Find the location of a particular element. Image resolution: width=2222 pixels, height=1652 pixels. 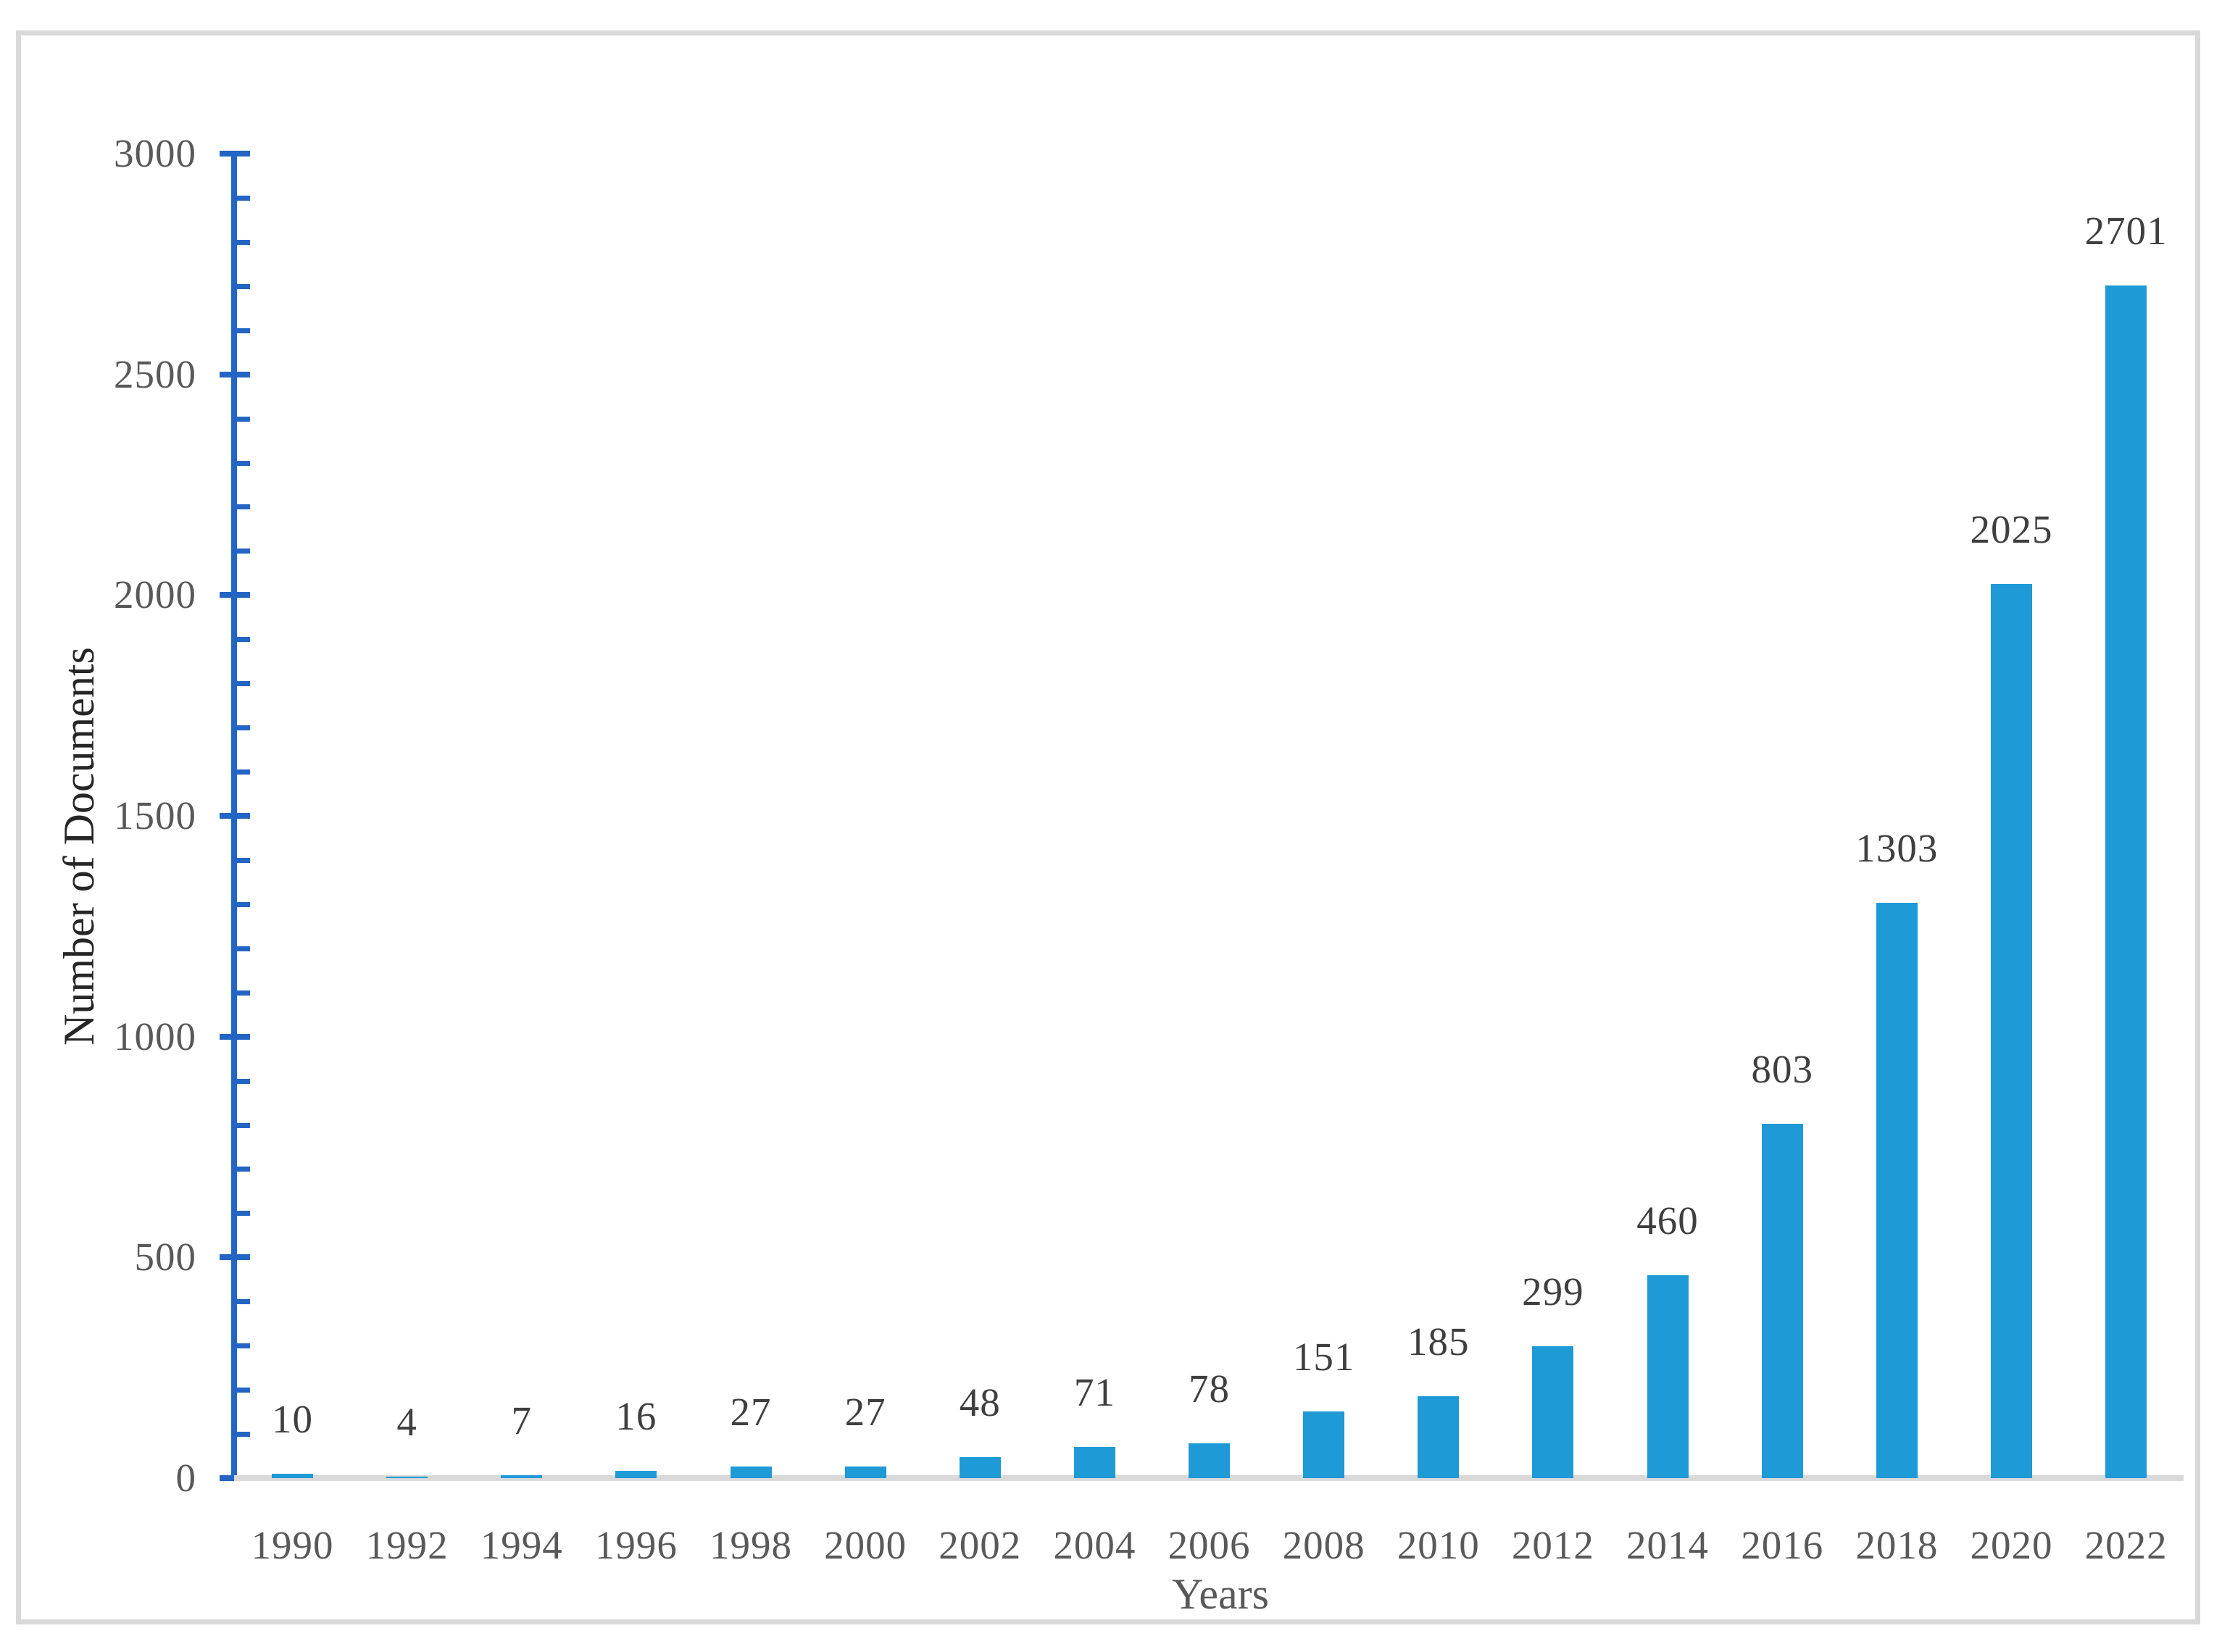

data-label-1994: 7 is located at coordinates (521, 1420).